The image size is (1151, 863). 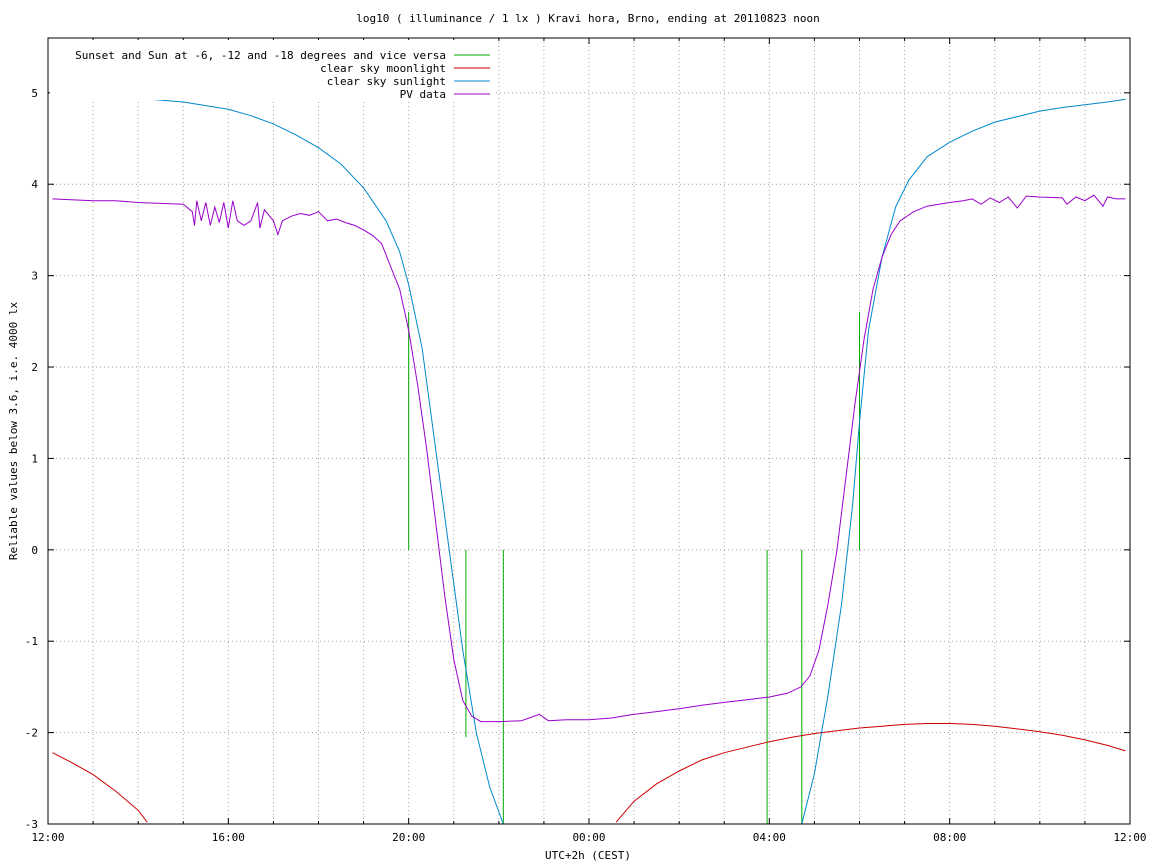 I want to click on x-tick-label: 16:00, so click(x=228, y=837).